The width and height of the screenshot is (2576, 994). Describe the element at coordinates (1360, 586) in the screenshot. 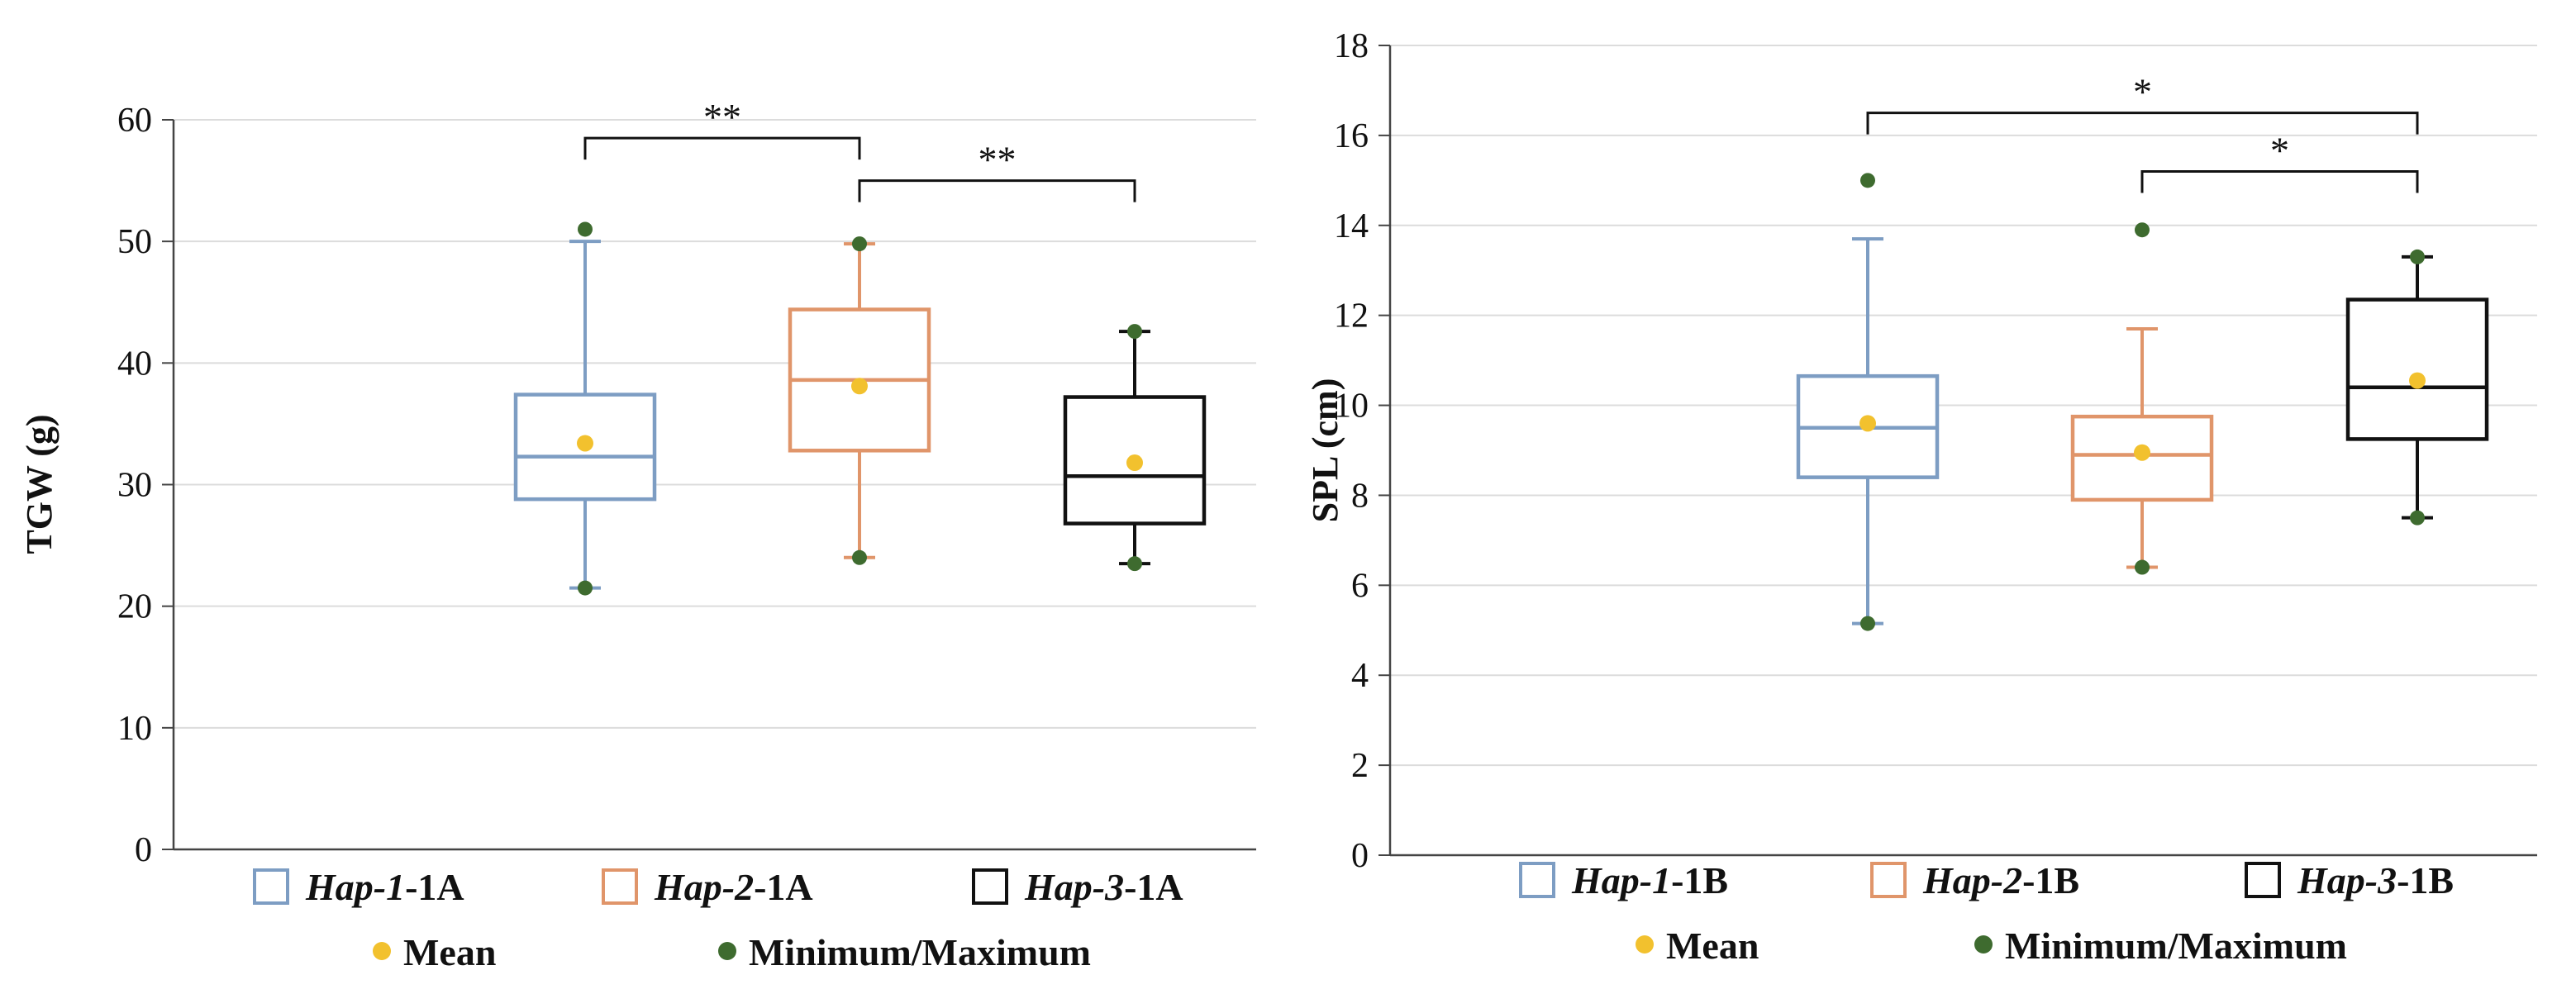

I see `y-tick-label: 6` at that location.